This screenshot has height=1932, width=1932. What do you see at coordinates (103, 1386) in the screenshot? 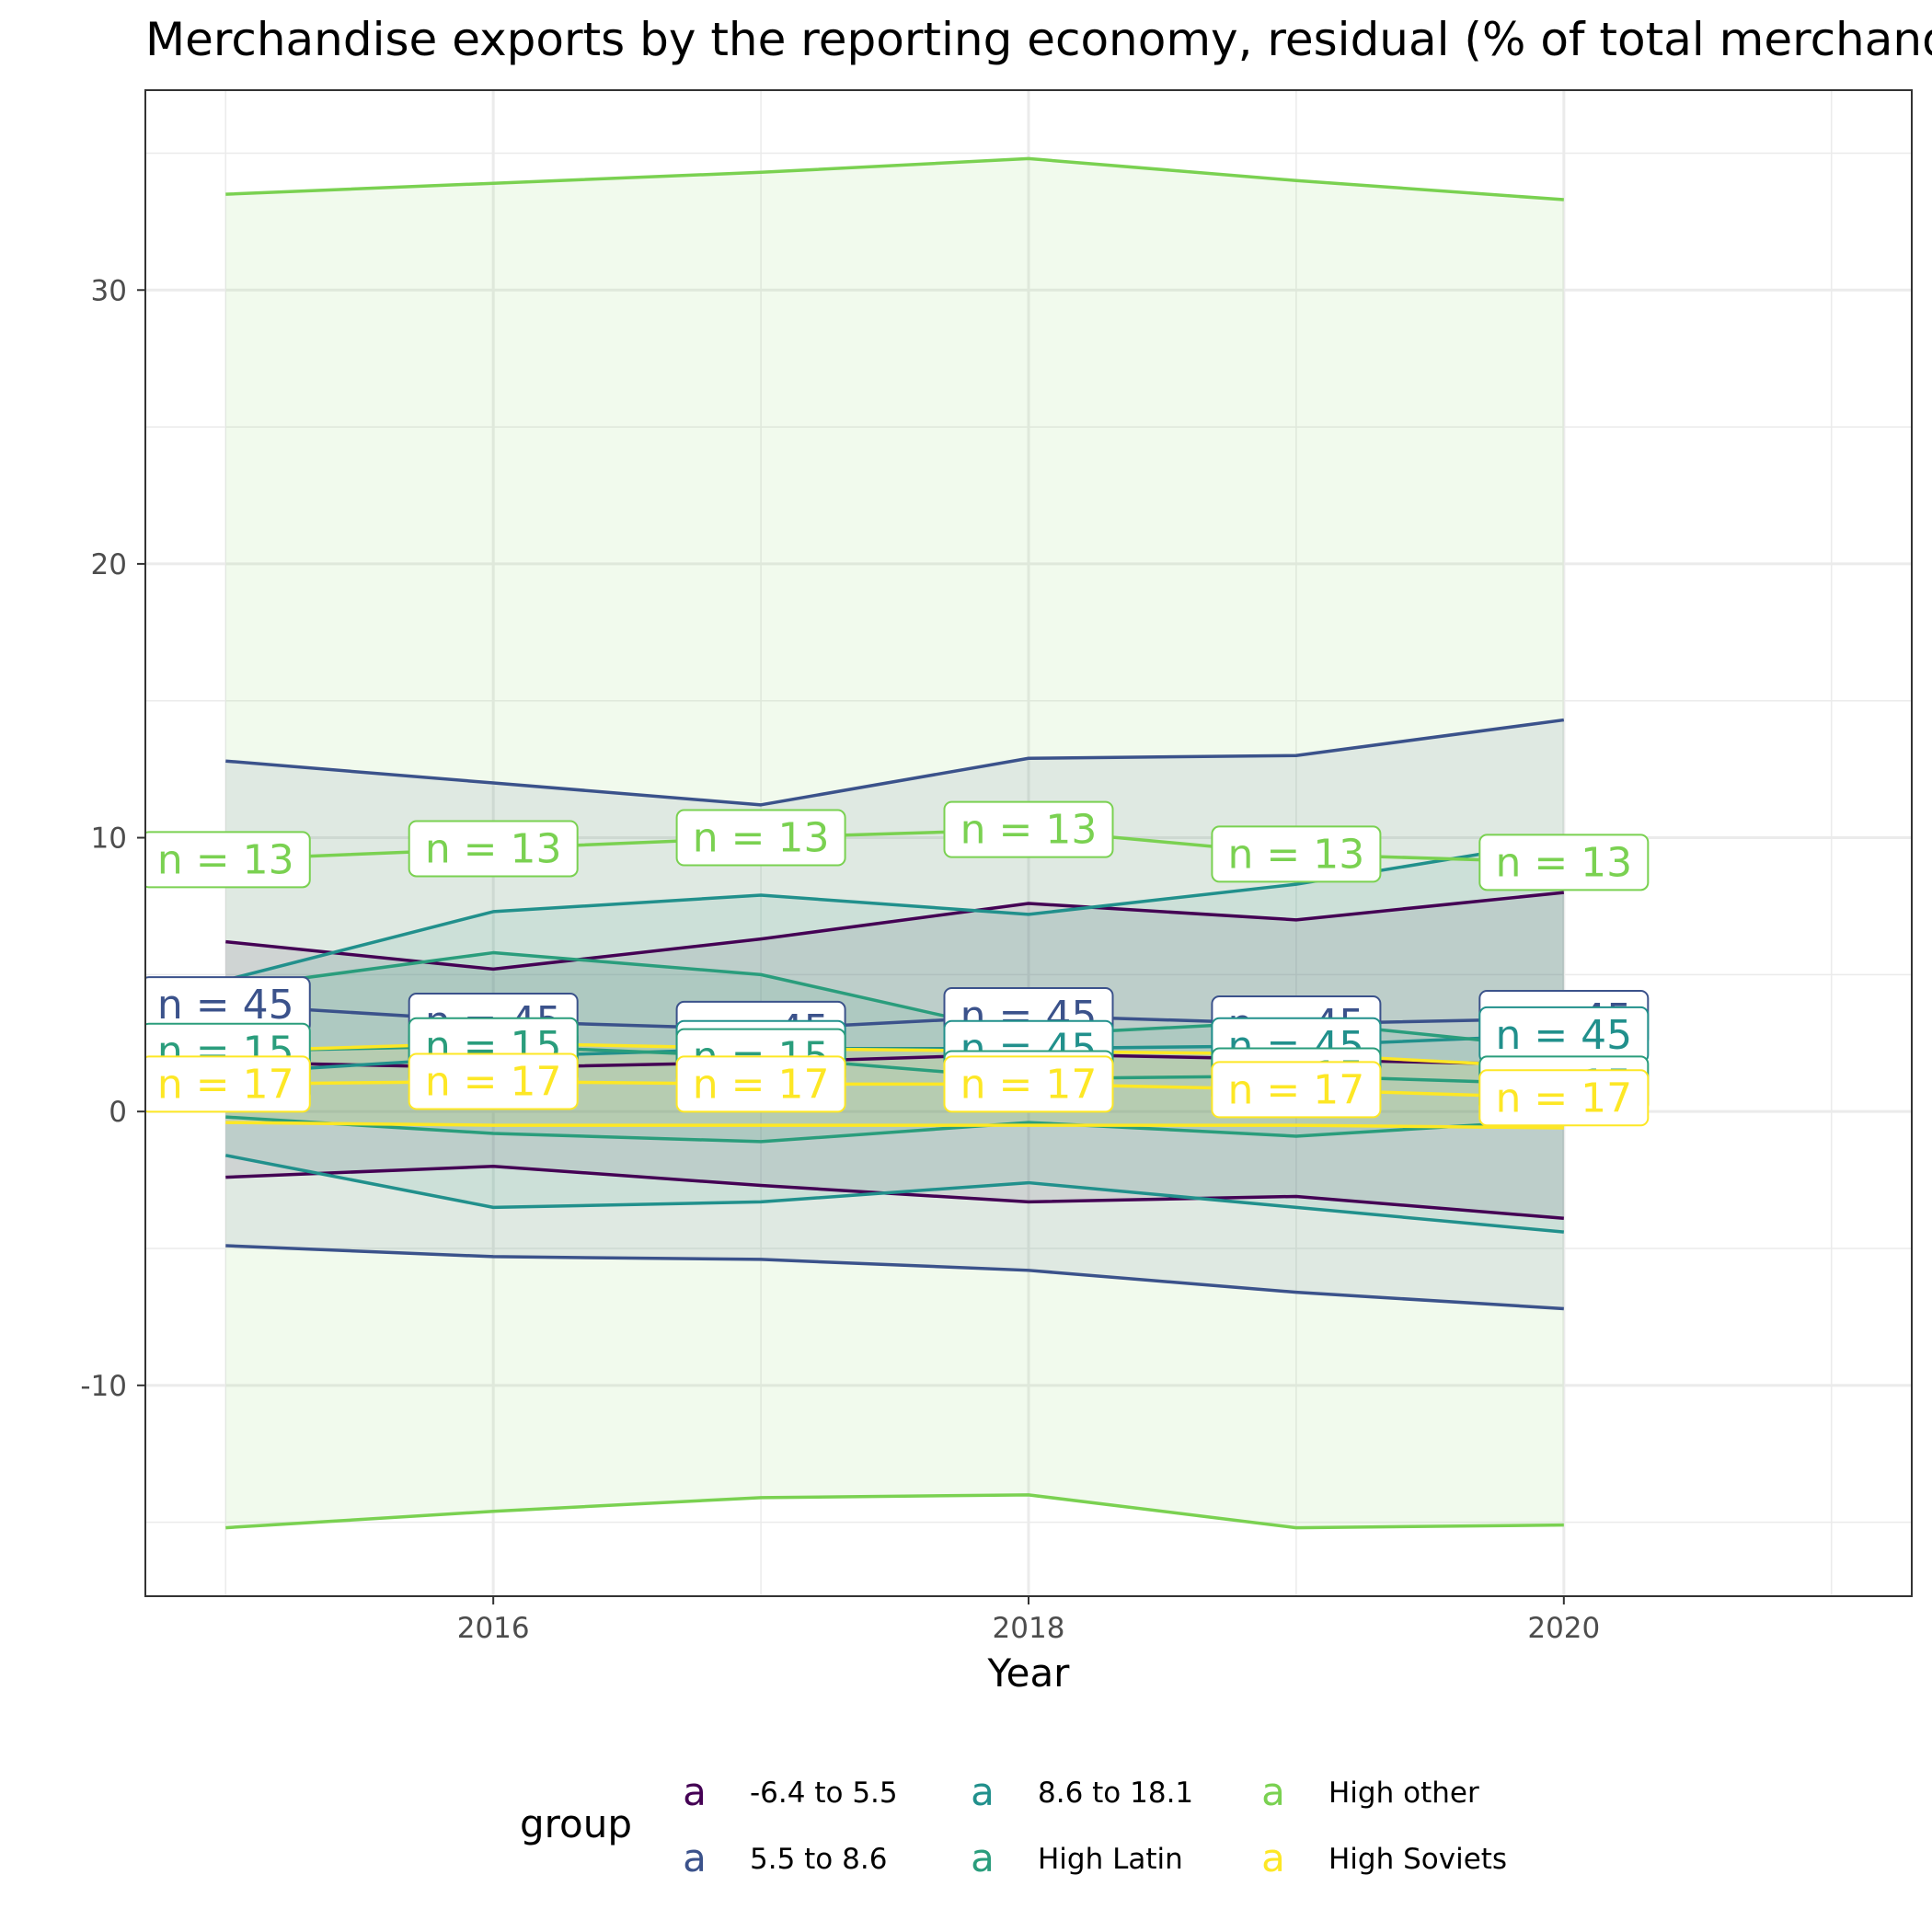
I see `y-tick-label: -10` at bounding box center [103, 1386].